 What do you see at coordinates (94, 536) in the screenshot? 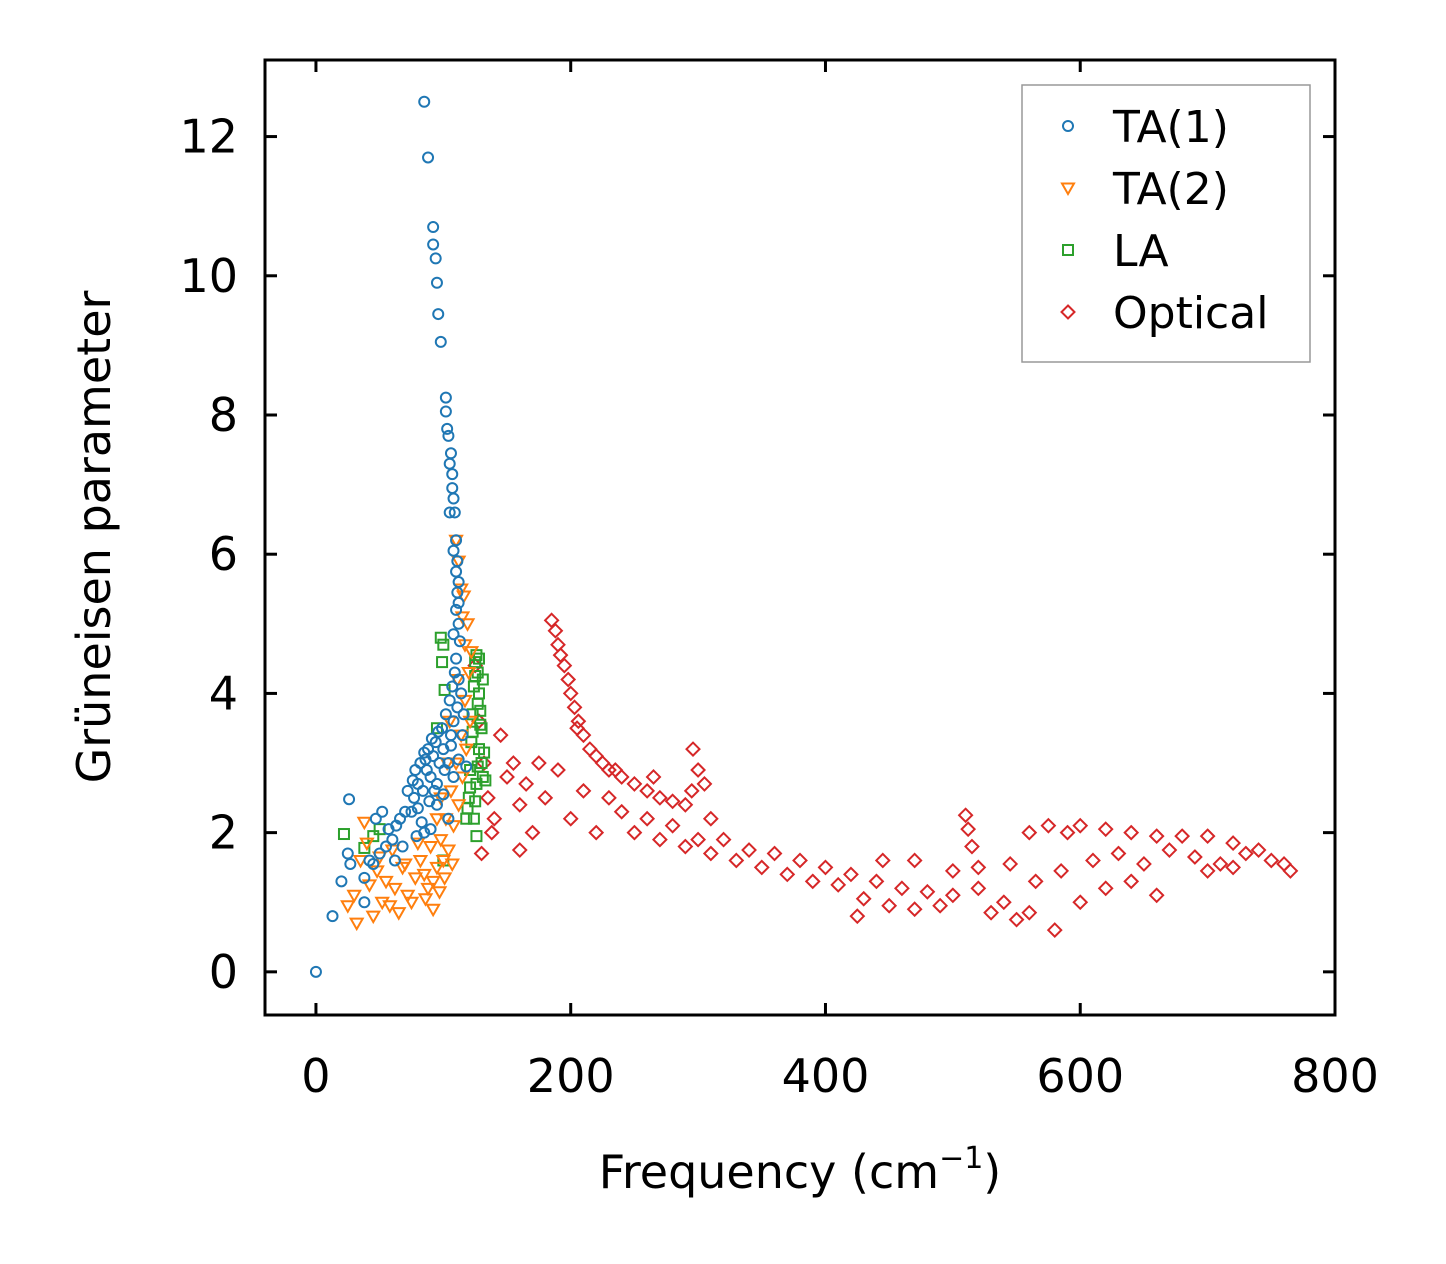
I see `y-axis-title: Grüneisen parameter` at bounding box center [94, 536].